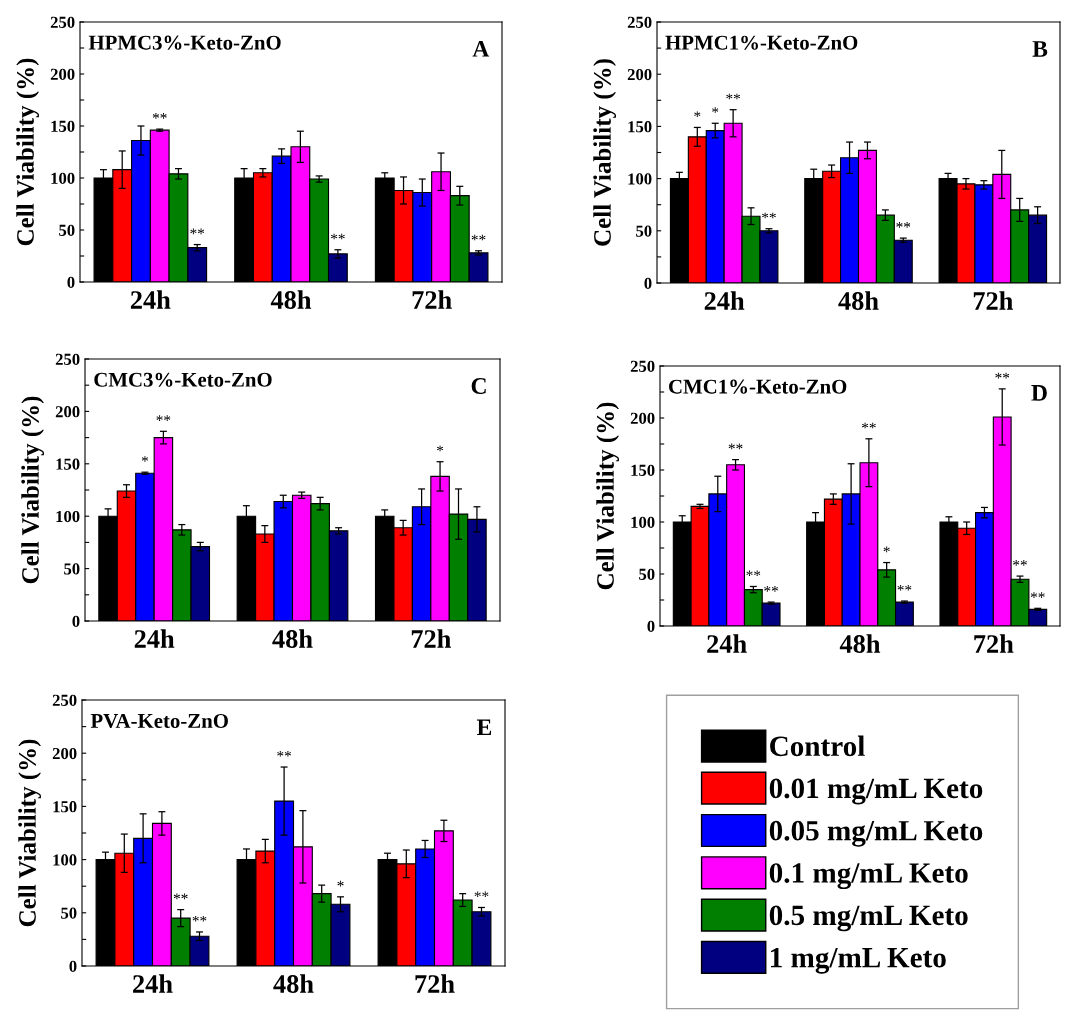 This screenshot has height=1016, width=1067. I want to click on chart-title: CMC1%-Keto-ZnO, so click(758, 386).